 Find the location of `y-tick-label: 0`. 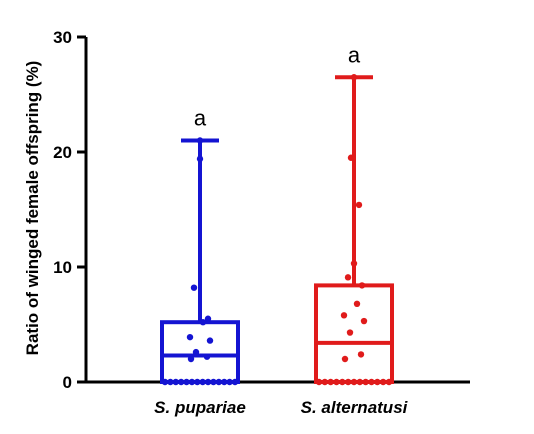

y-tick-label: 0 is located at coordinates (67, 382).